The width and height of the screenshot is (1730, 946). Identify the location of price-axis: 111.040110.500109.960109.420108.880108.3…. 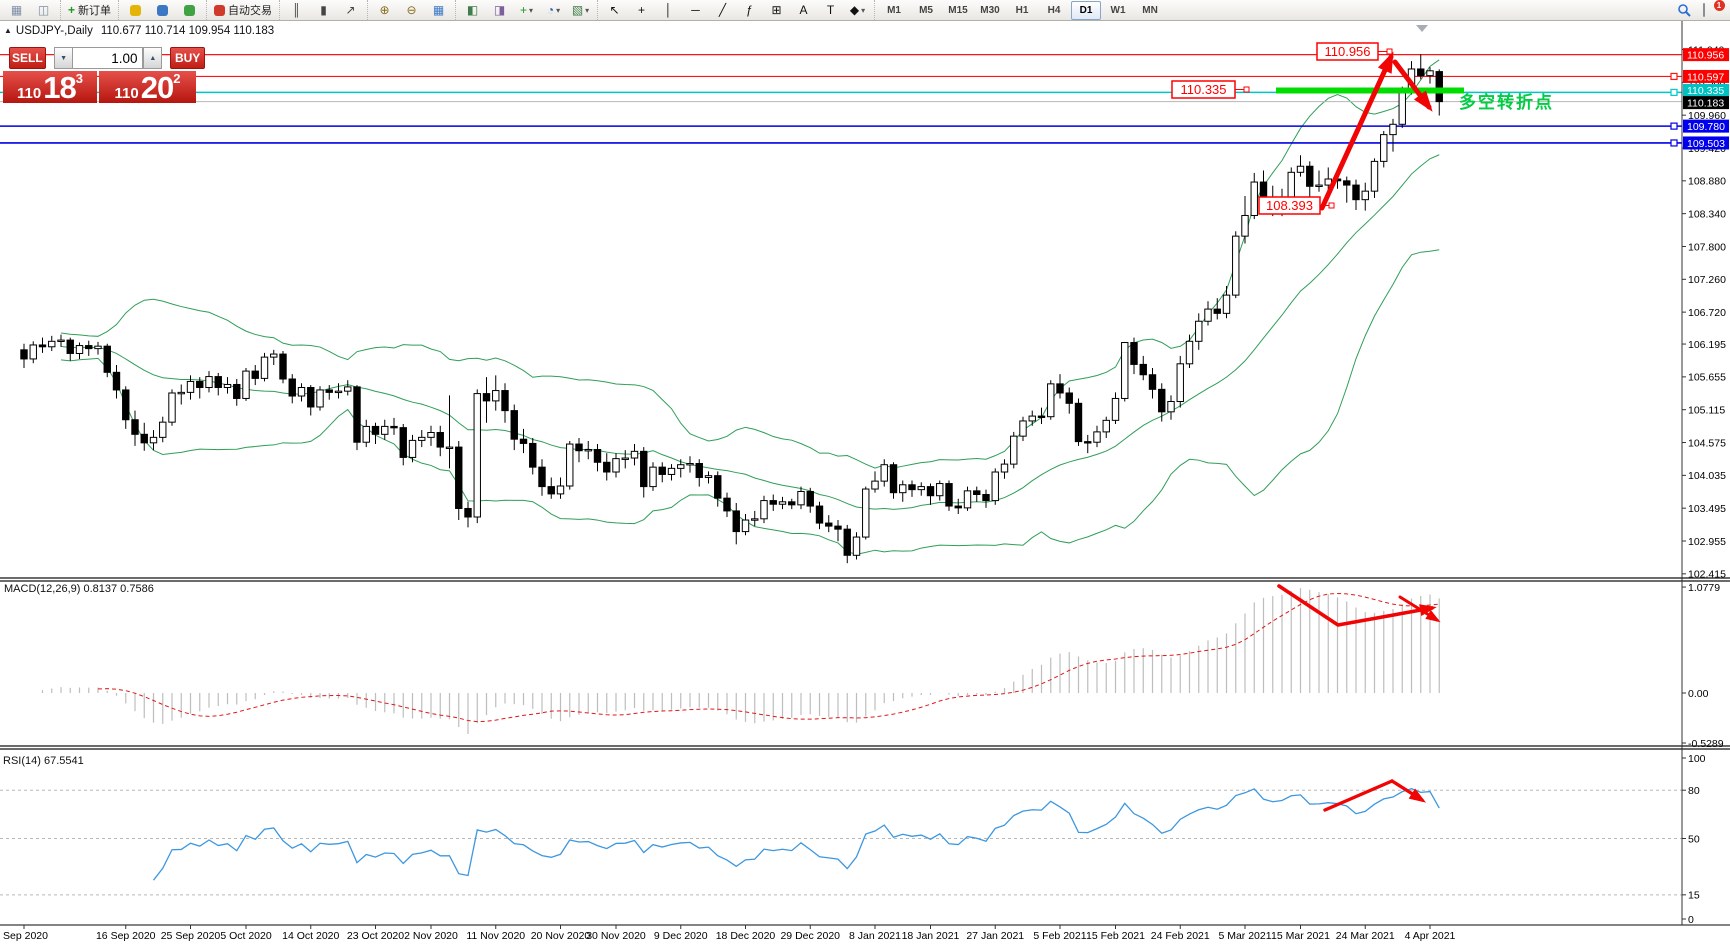
(1704, 485).